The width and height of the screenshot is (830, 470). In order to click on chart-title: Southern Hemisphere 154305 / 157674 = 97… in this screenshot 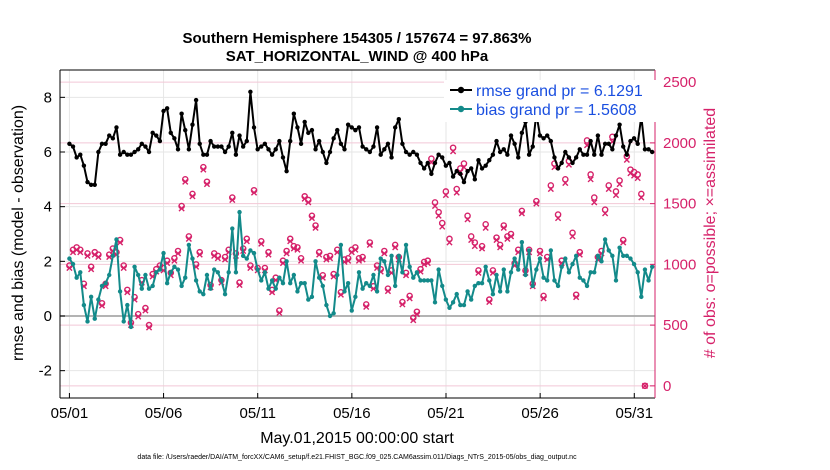, I will do `click(357, 38)`.